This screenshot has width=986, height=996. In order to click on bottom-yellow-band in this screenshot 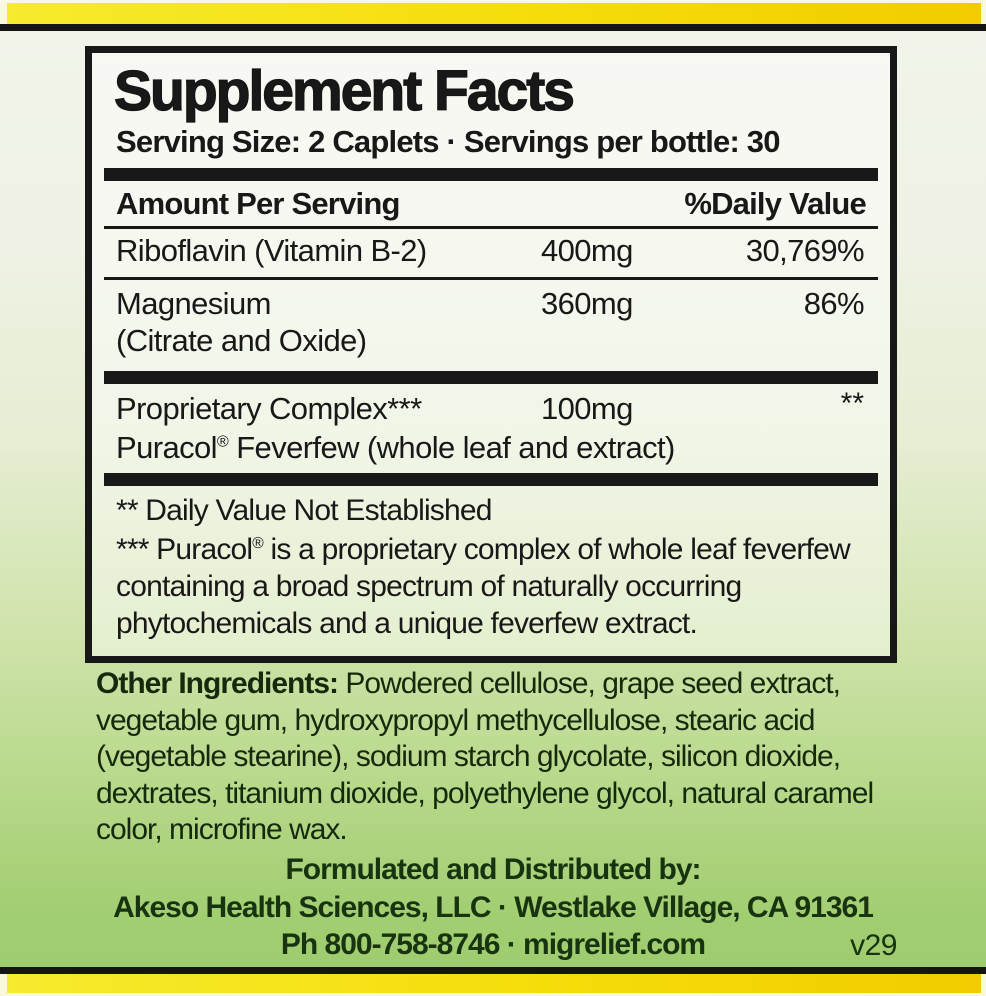, I will do `click(494, 983)`.